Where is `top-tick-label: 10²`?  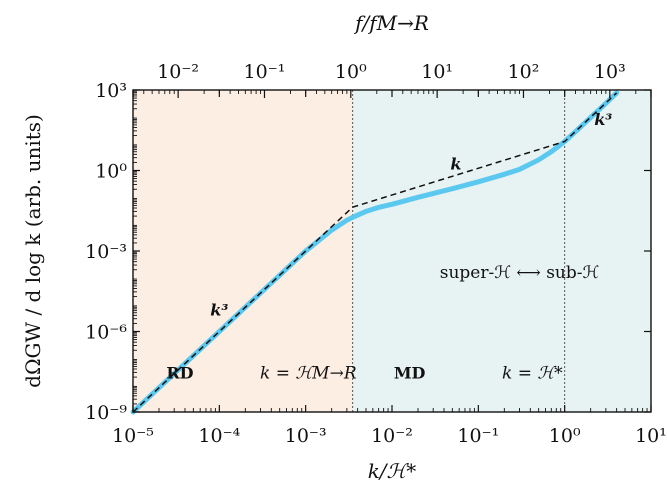 top-tick-label: 10² is located at coordinates (524, 72).